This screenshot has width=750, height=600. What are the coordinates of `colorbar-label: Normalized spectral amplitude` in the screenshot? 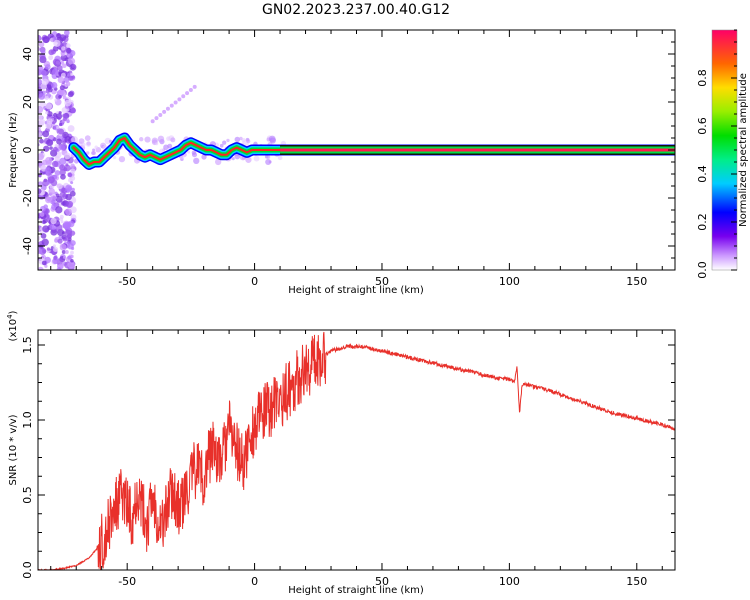 It's located at (743, 150).